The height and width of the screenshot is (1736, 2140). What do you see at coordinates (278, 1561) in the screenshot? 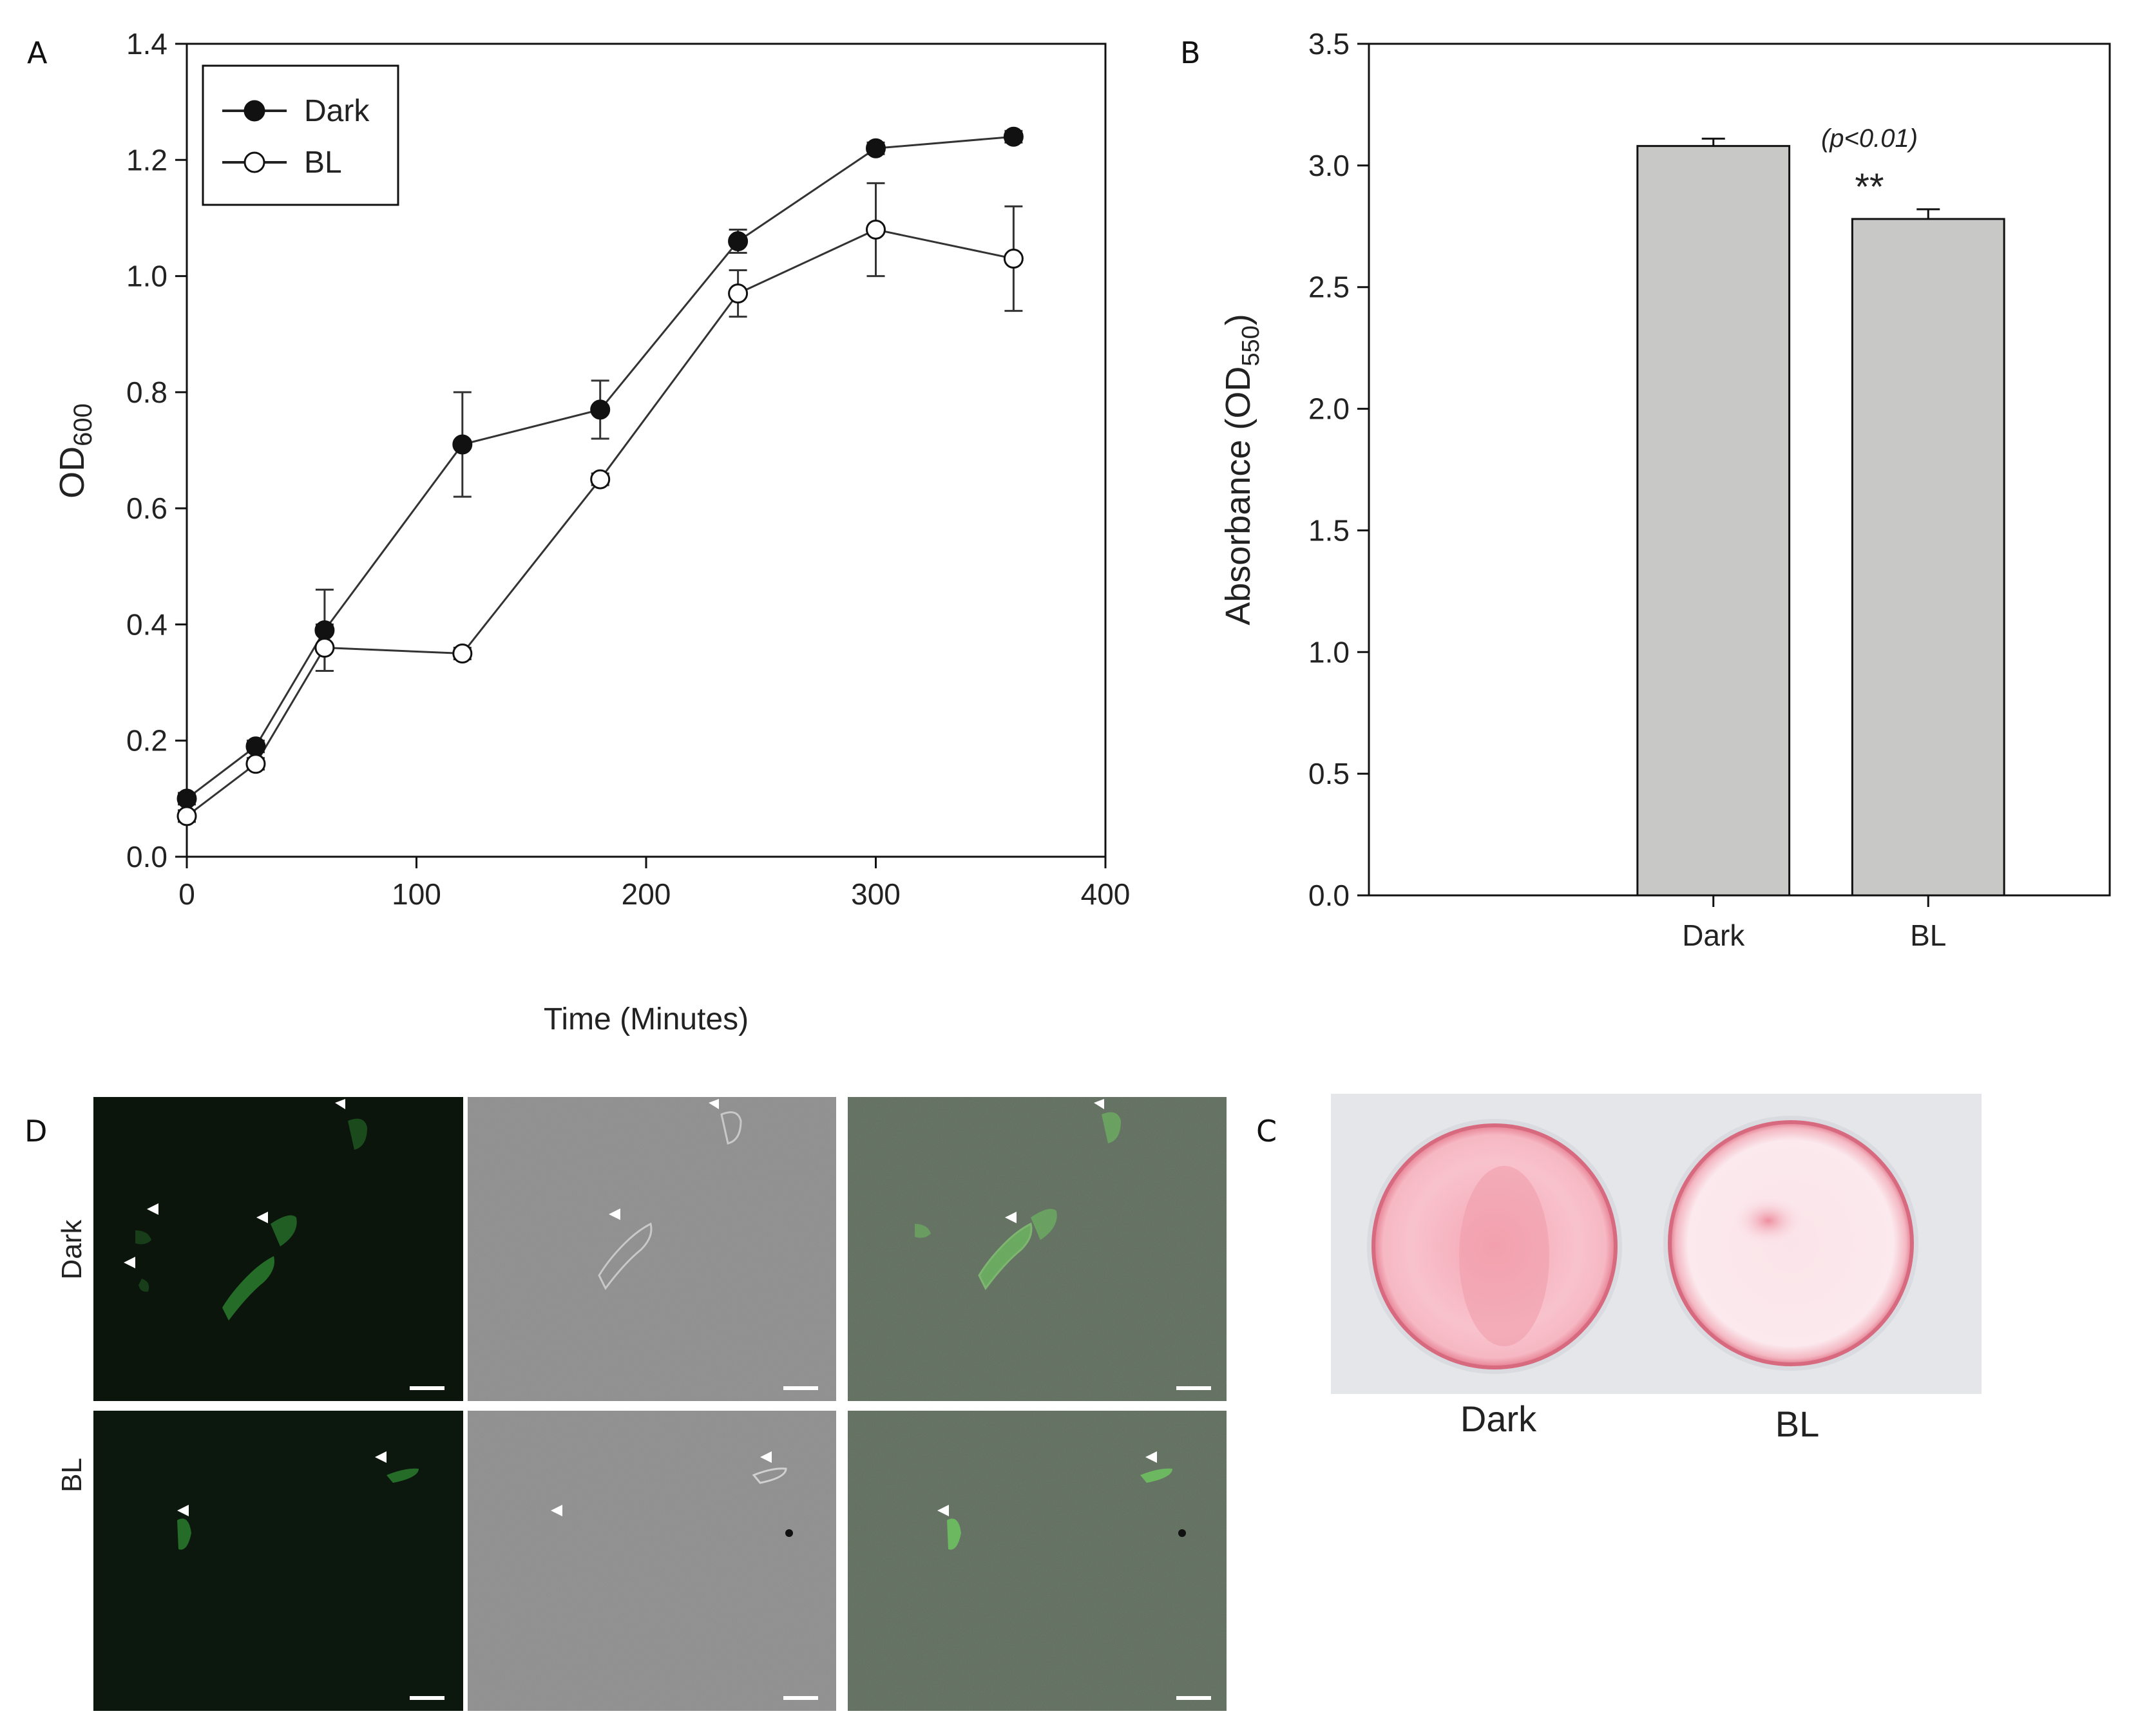
I see `micrograph-bl-fluorescence` at bounding box center [278, 1561].